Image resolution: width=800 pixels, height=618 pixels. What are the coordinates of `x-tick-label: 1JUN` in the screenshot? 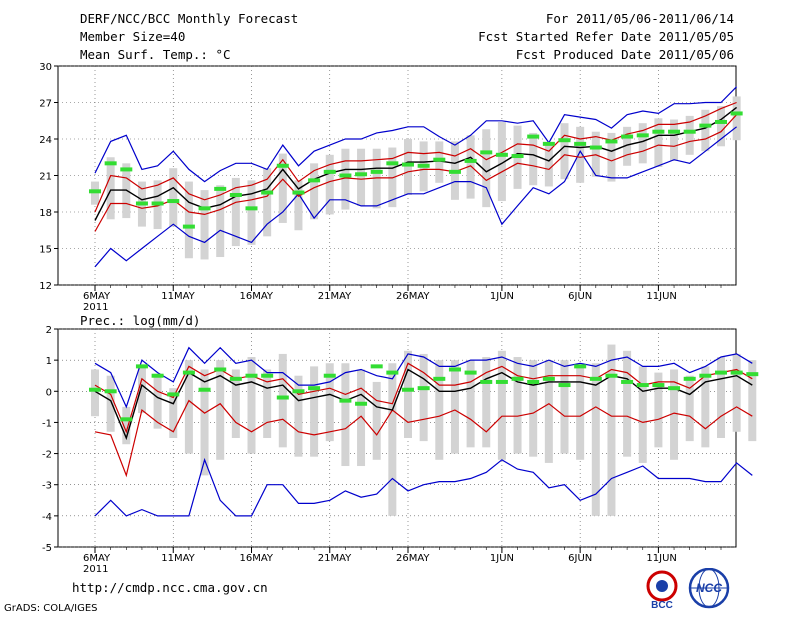 It's located at (502, 296).